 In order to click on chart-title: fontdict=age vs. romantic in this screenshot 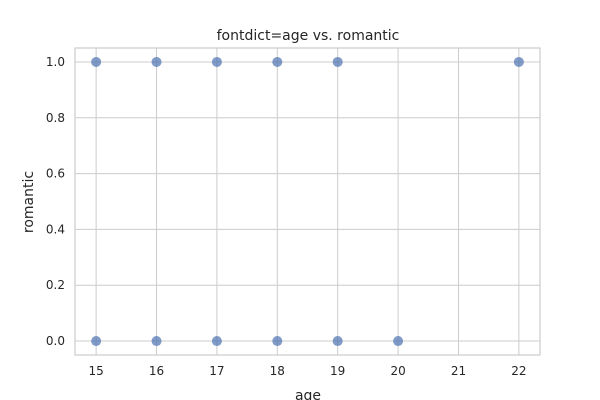, I will do `click(308, 36)`.